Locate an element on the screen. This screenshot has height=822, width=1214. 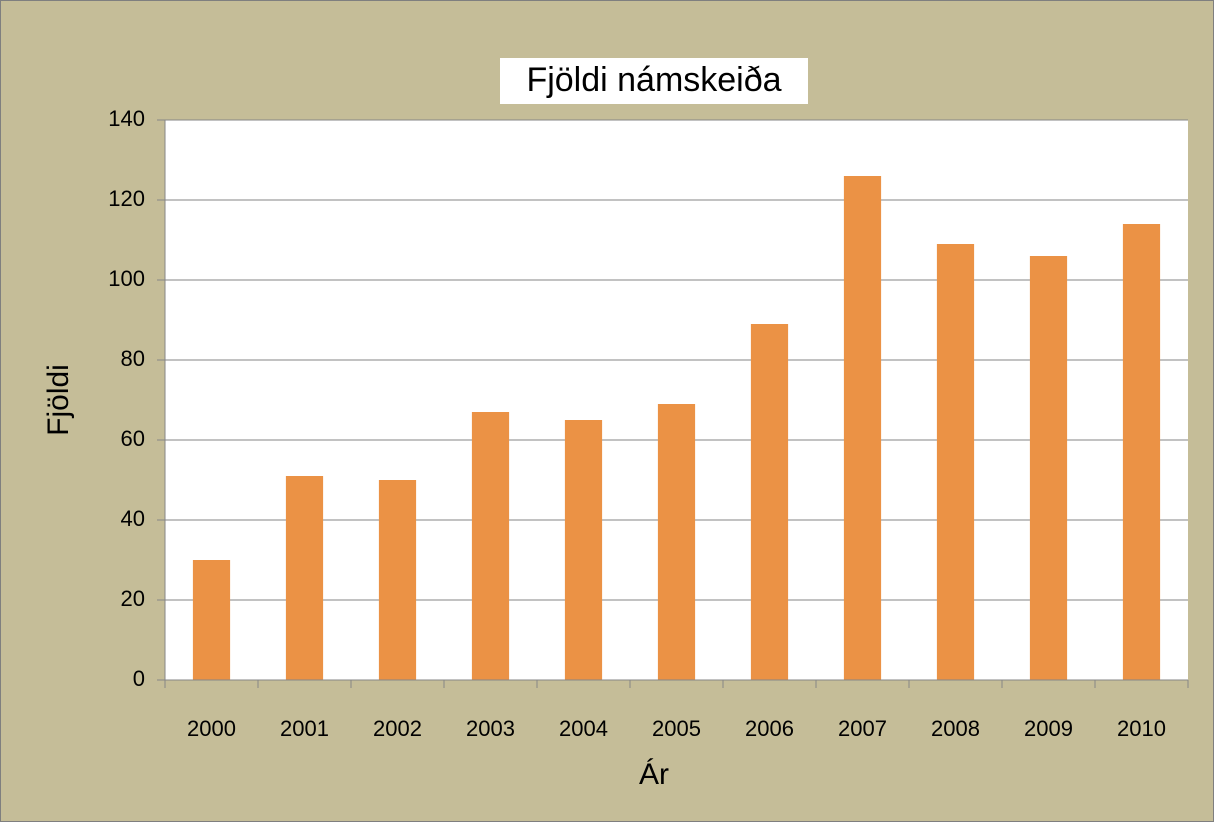
y-tick-label: 40 is located at coordinates (133, 518).